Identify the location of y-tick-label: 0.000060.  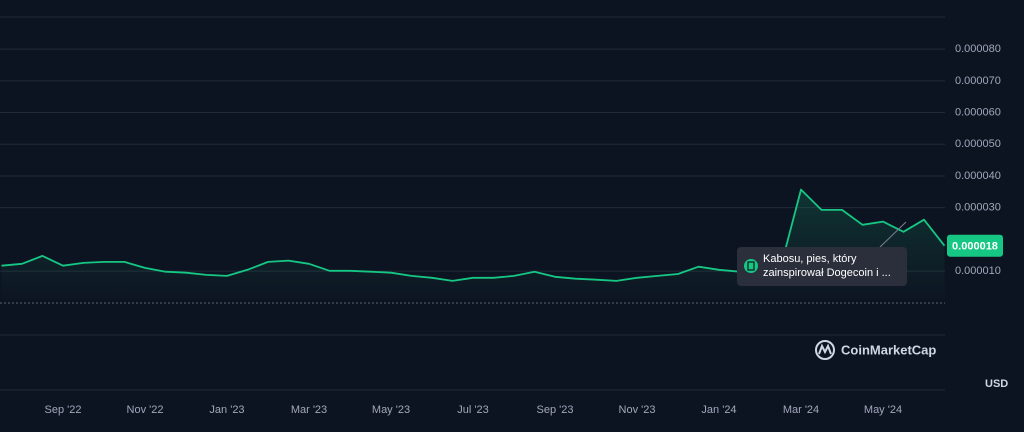
(978, 112).